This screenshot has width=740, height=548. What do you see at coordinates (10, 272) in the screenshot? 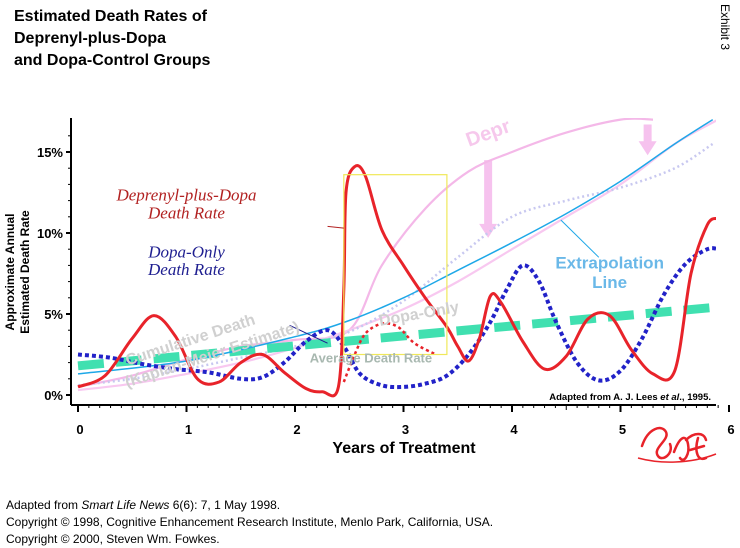
I see `y-axis-label-line-1: Approximate Annual` at bounding box center [10, 272].